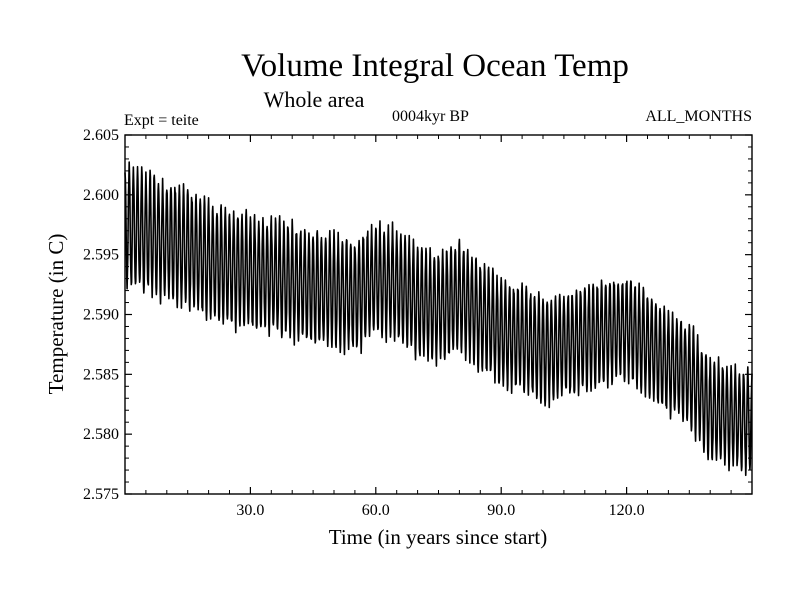  What do you see at coordinates (698, 116) in the screenshot?
I see `season-label: ALL_MONTHS` at bounding box center [698, 116].